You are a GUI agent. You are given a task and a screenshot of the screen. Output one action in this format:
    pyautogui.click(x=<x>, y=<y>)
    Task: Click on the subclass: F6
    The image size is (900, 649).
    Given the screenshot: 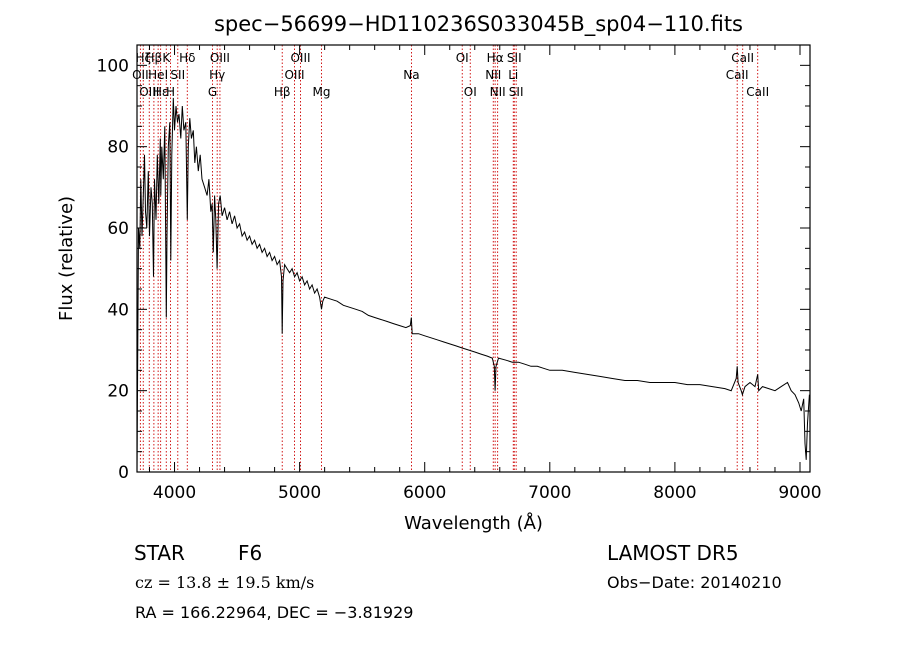 What is the action you would take?
    pyautogui.click(x=250, y=553)
    